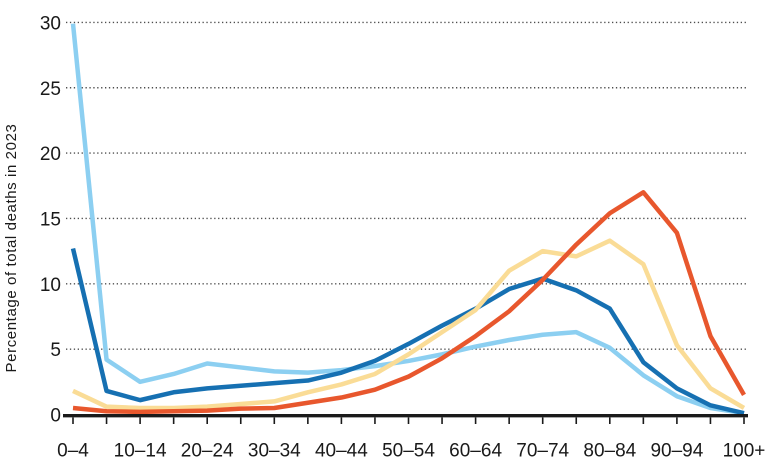  Describe the element at coordinates (408, 451) in the screenshot. I see `x-tick-label-50–54: 50–54` at that location.